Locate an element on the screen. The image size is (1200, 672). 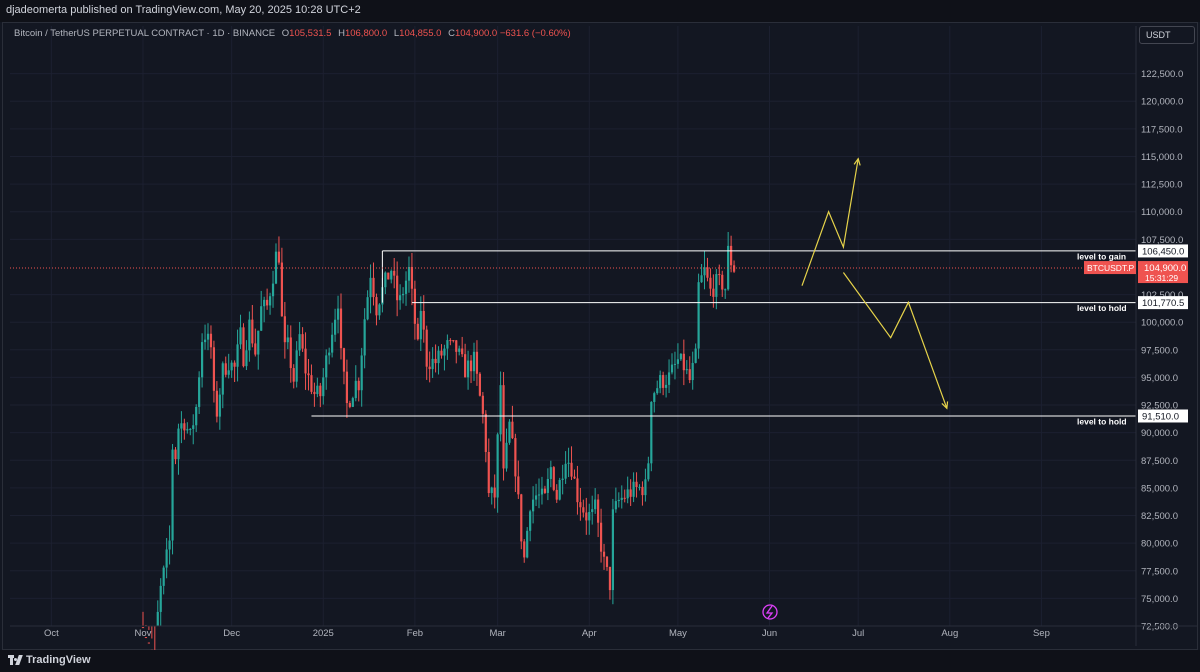
low-label: L is located at coordinates (396, 33).